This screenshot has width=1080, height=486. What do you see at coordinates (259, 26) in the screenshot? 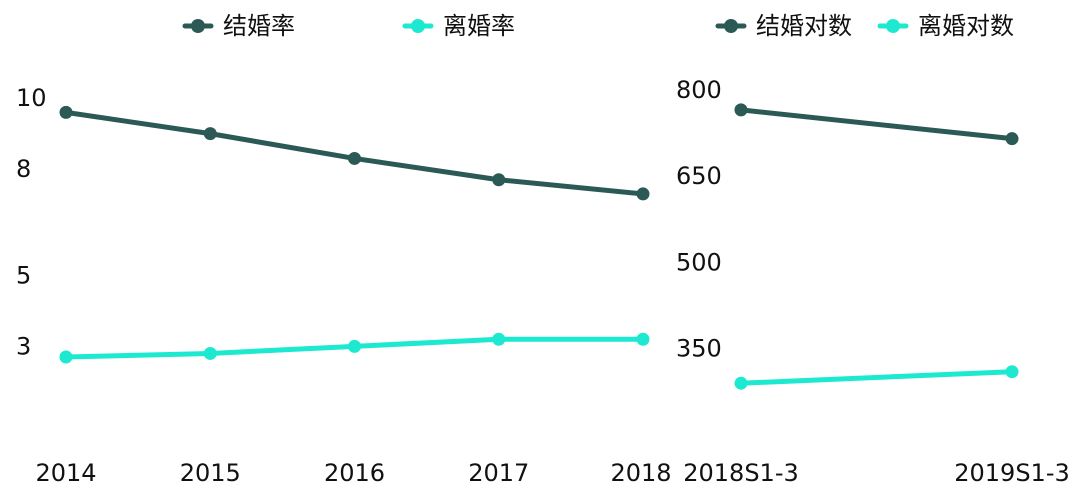
I see `legend-label: 结婚率` at bounding box center [259, 26].